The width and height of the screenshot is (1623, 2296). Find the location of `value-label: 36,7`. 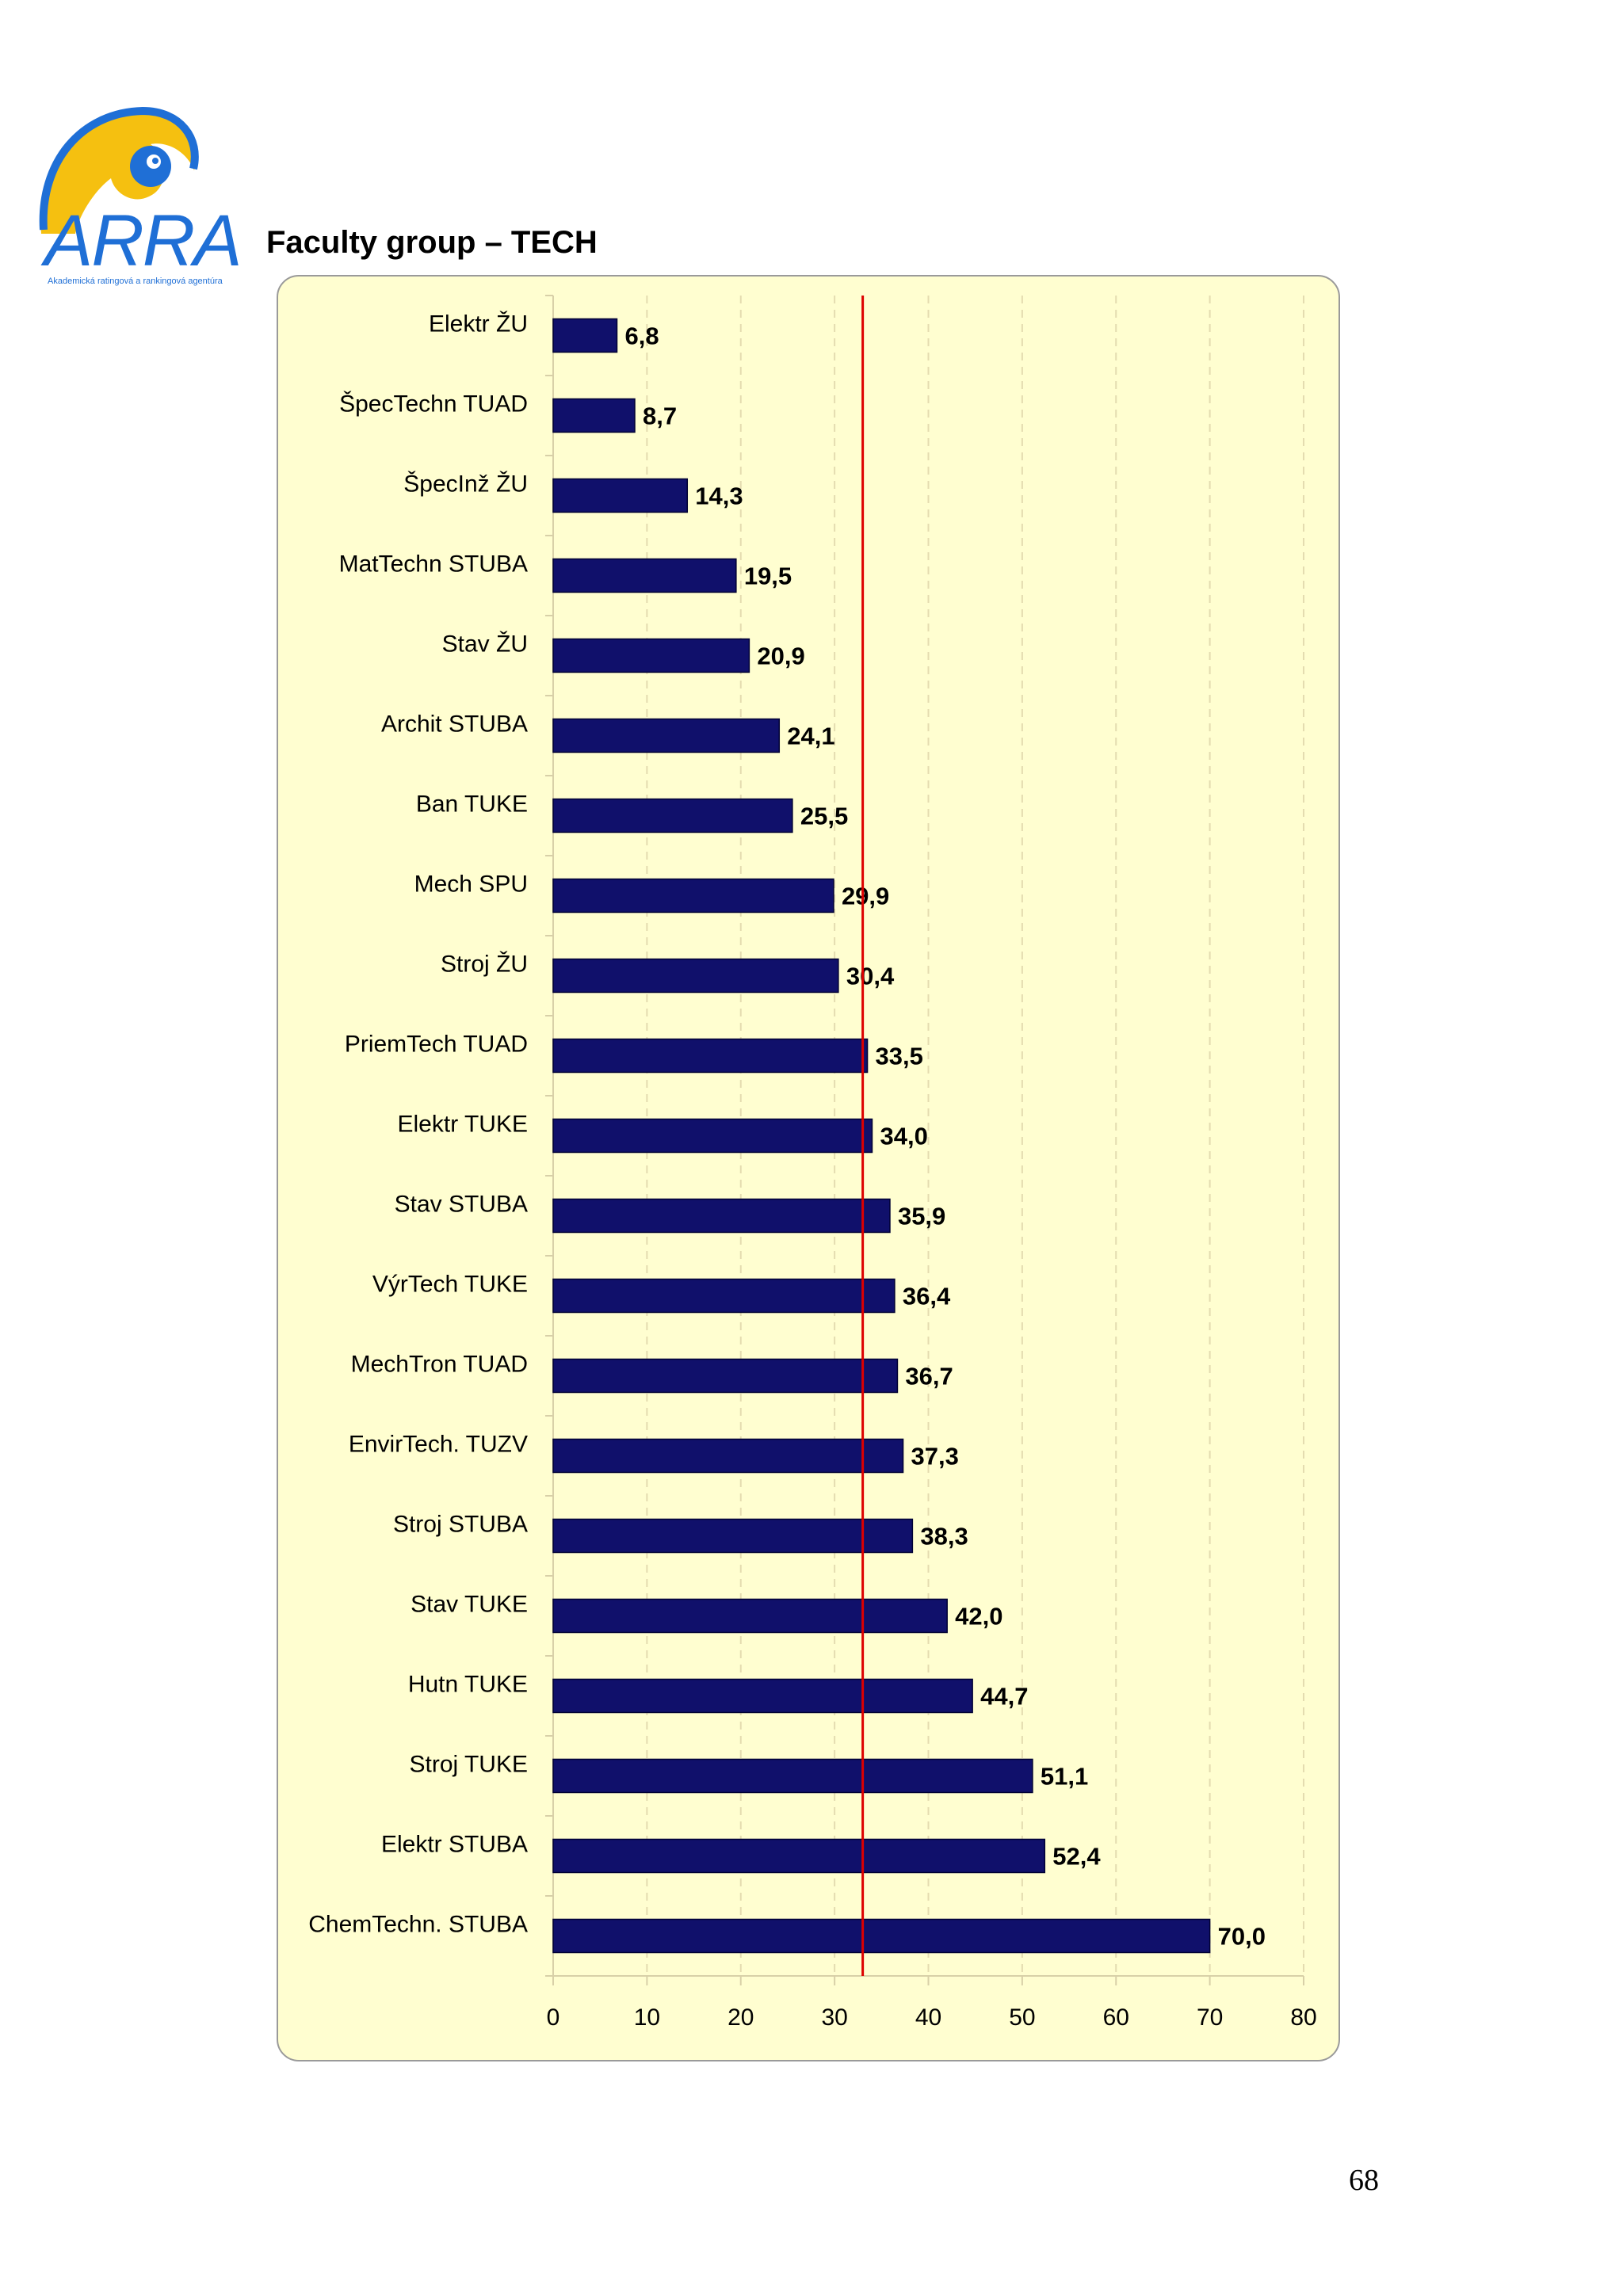

value-label: 36,7 is located at coordinates (929, 1376).